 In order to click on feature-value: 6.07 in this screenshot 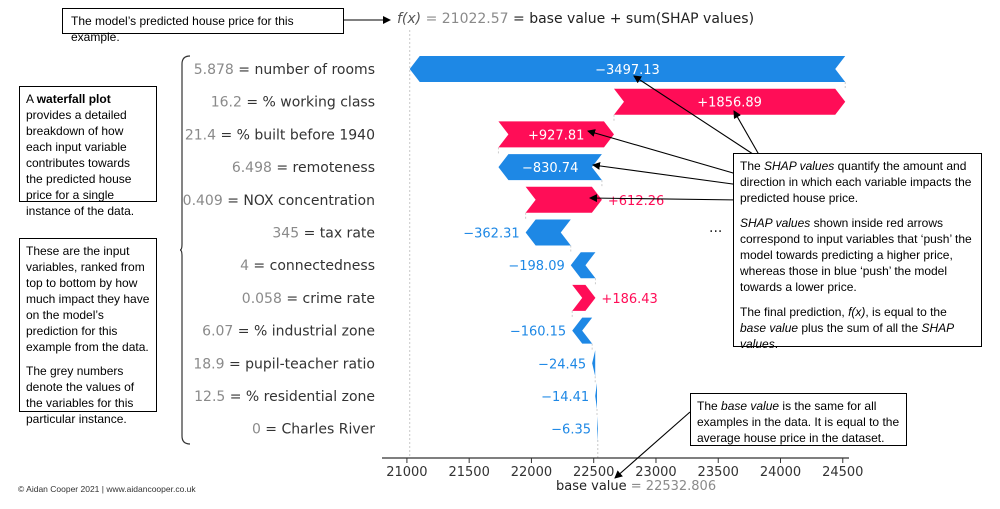, I will do `click(217, 332)`.